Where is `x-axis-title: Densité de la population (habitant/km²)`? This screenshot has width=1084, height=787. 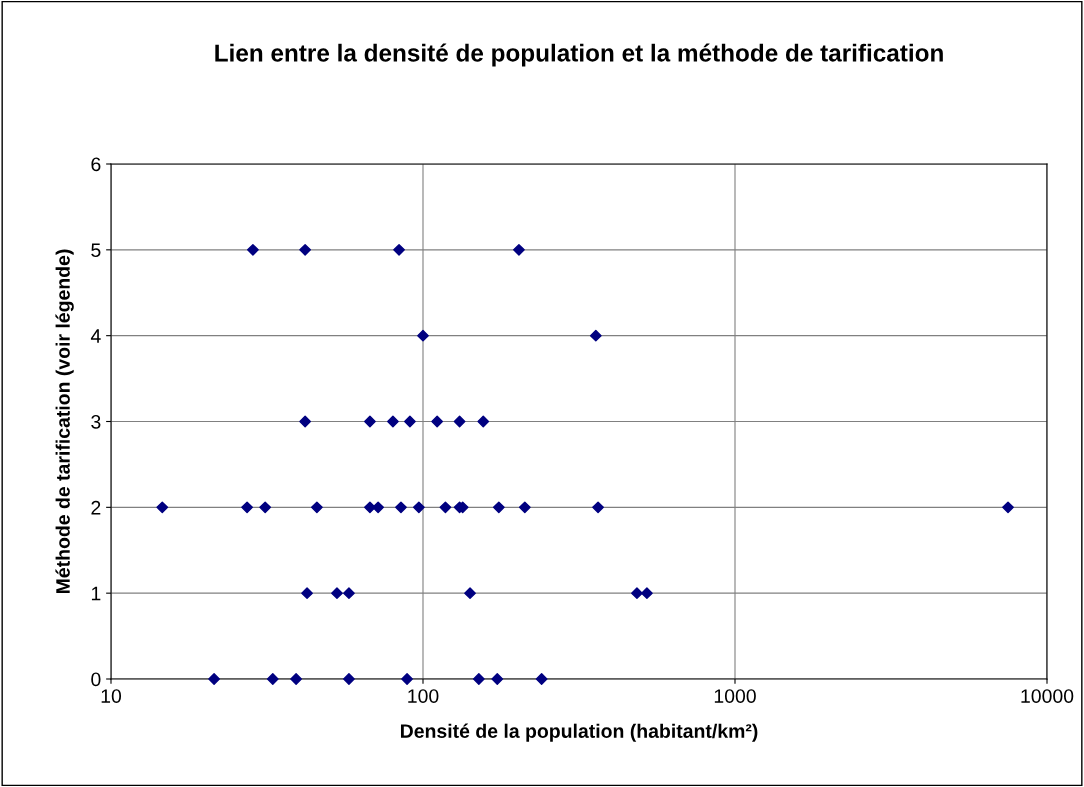 x-axis-title: Densité de la population (habitant/km²) is located at coordinates (579, 732).